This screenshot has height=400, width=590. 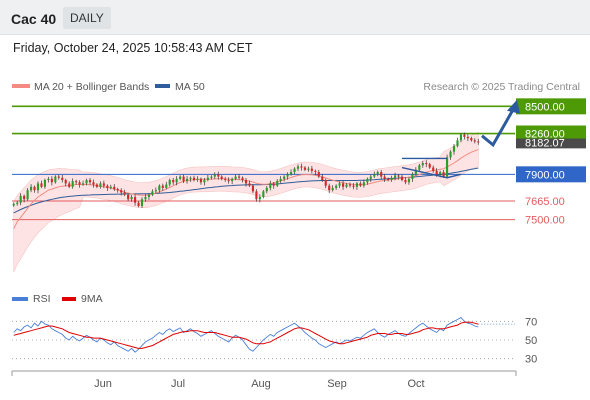 What do you see at coordinates (545, 202) in the screenshot?
I see `level-label-7665.00: 7665.00` at bounding box center [545, 202].